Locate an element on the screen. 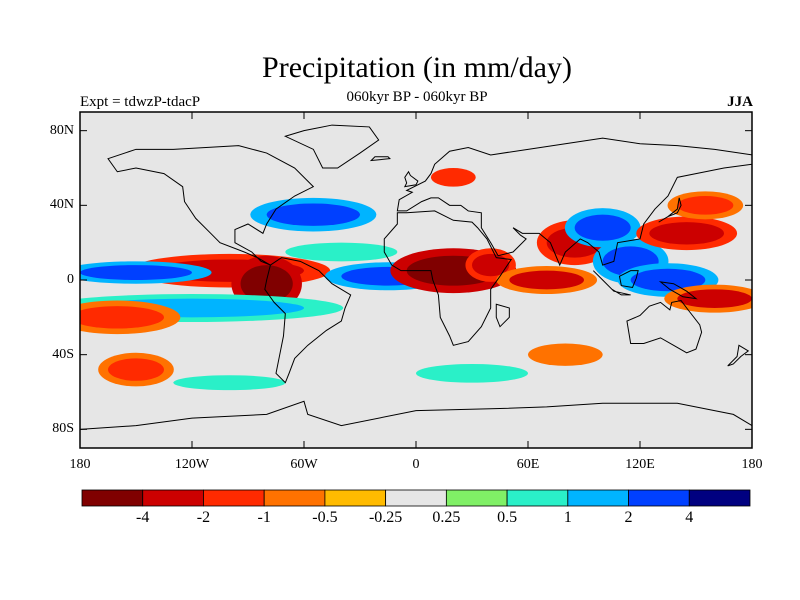  lon-tick-label: 120E is located at coordinates (640, 464).